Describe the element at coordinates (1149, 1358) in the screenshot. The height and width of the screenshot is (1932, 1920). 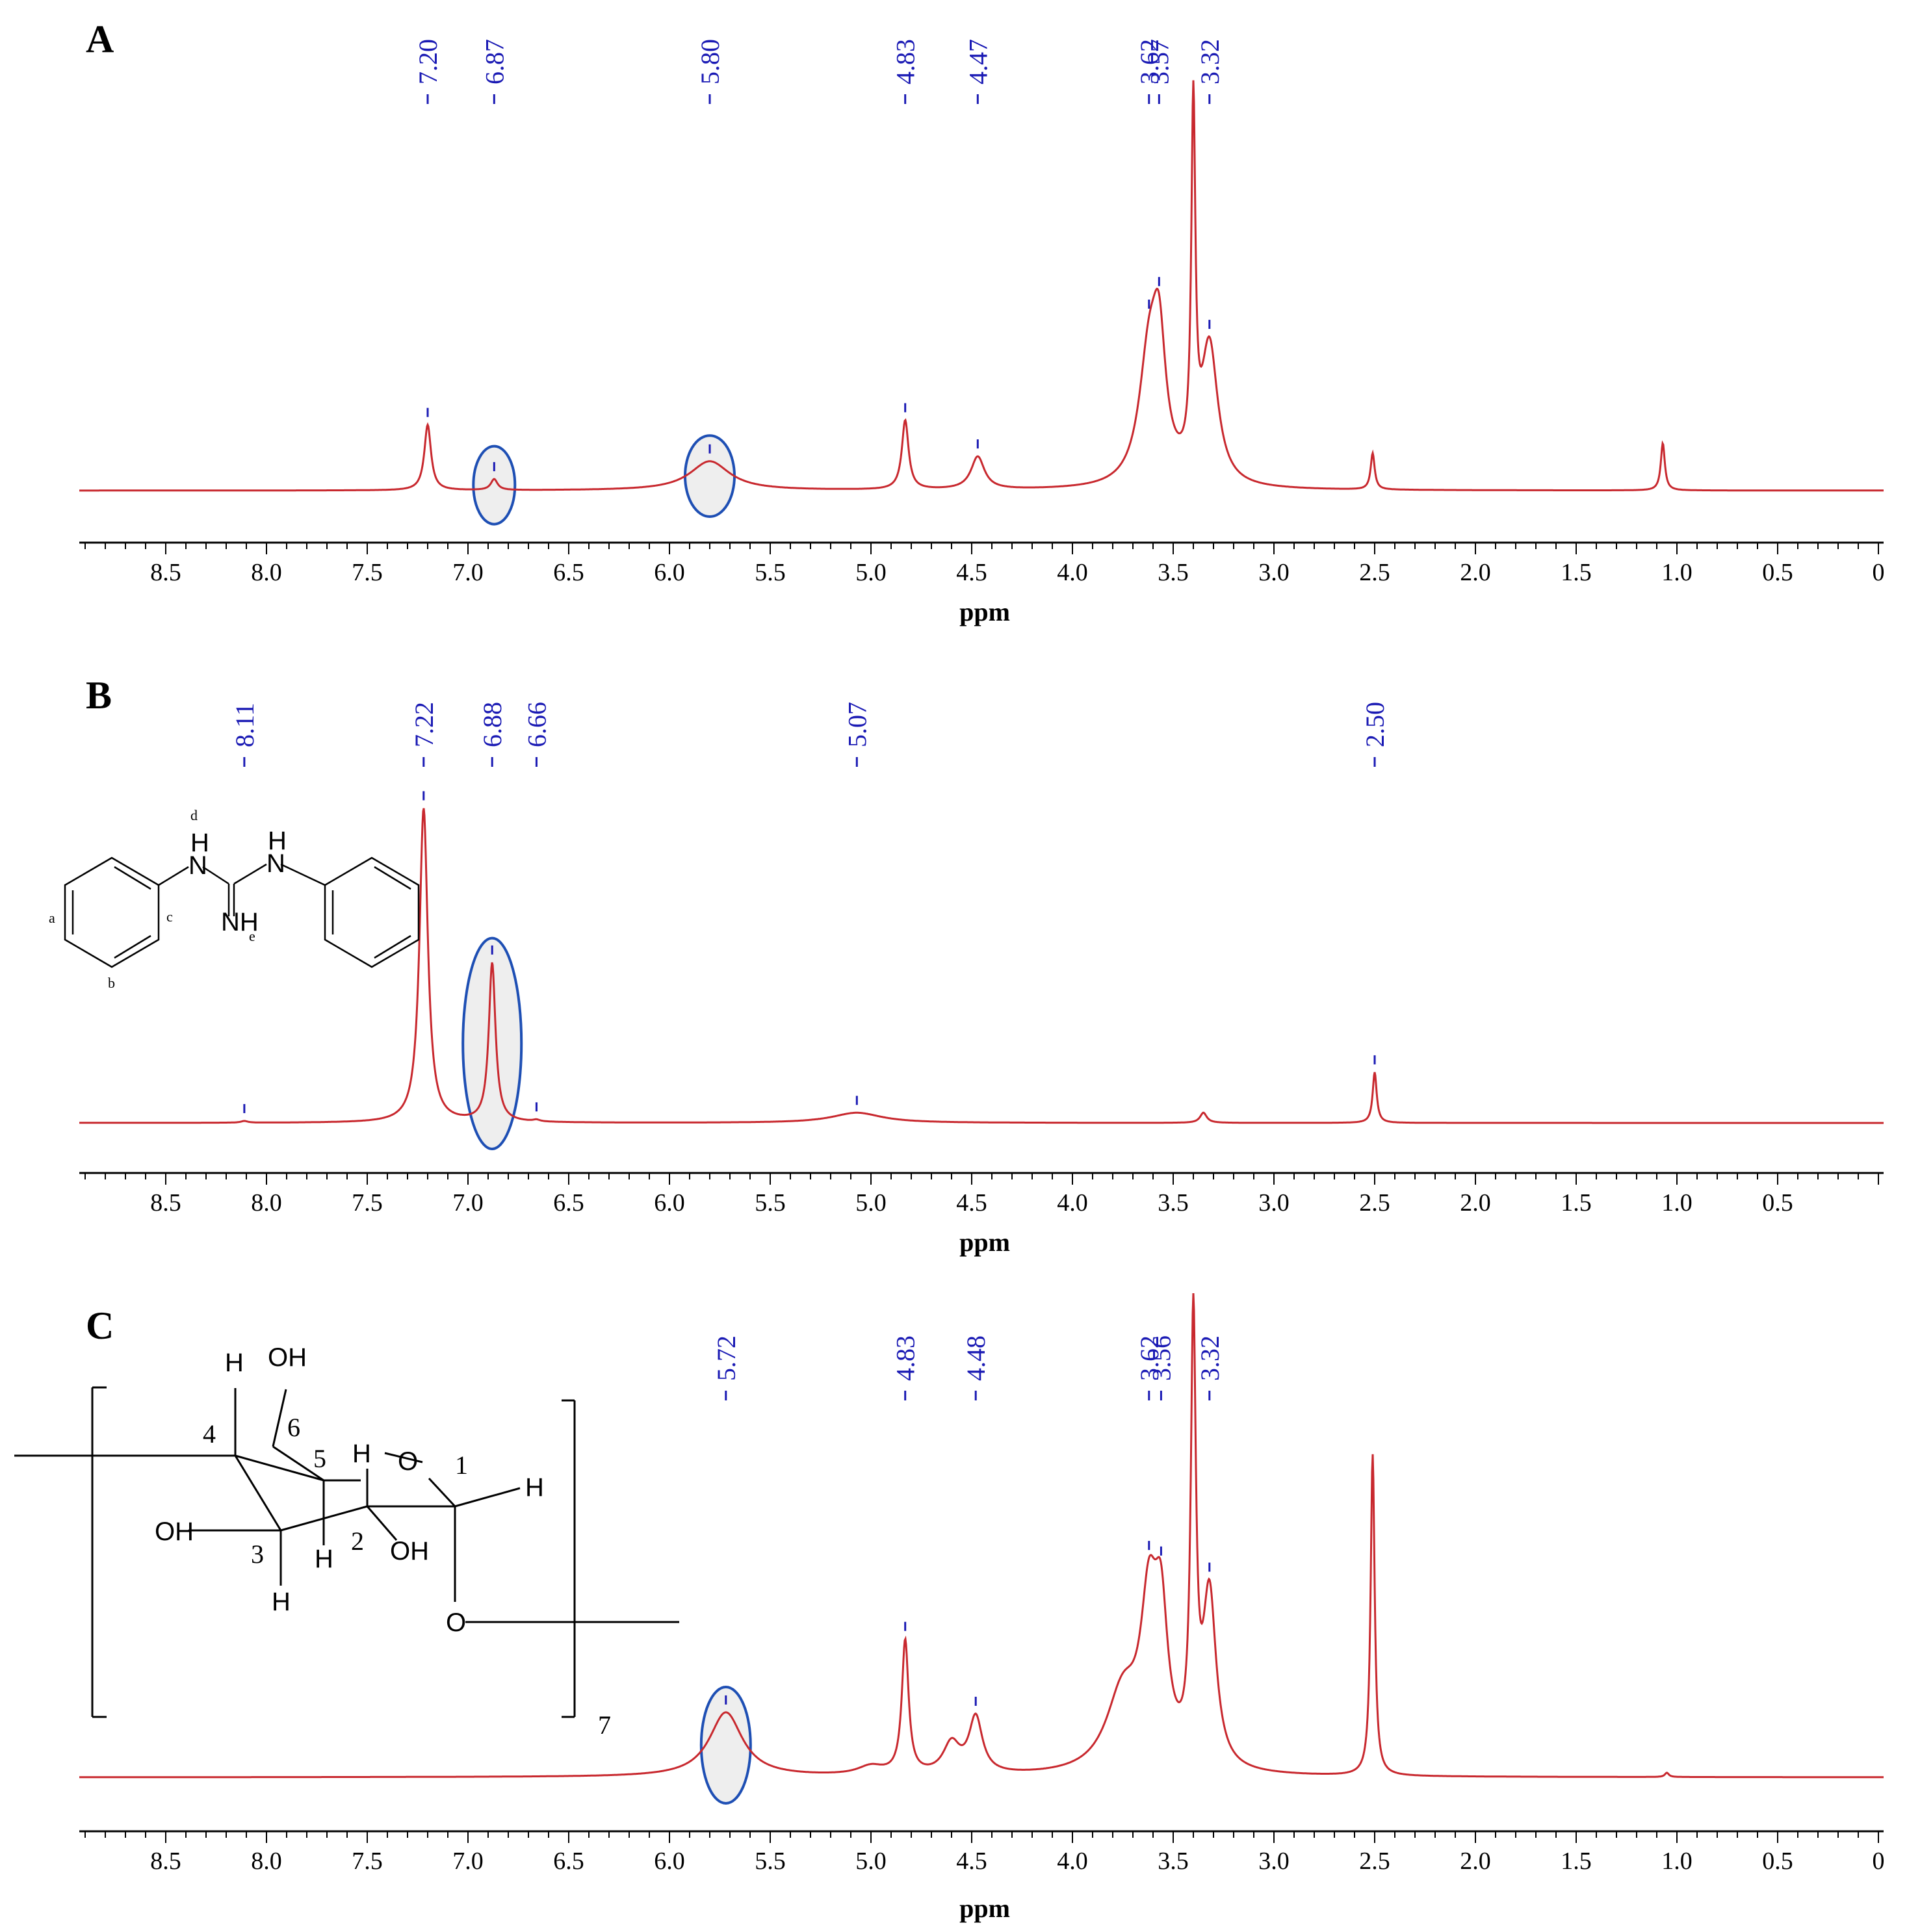
I see `peak-label: 3.62` at that location.